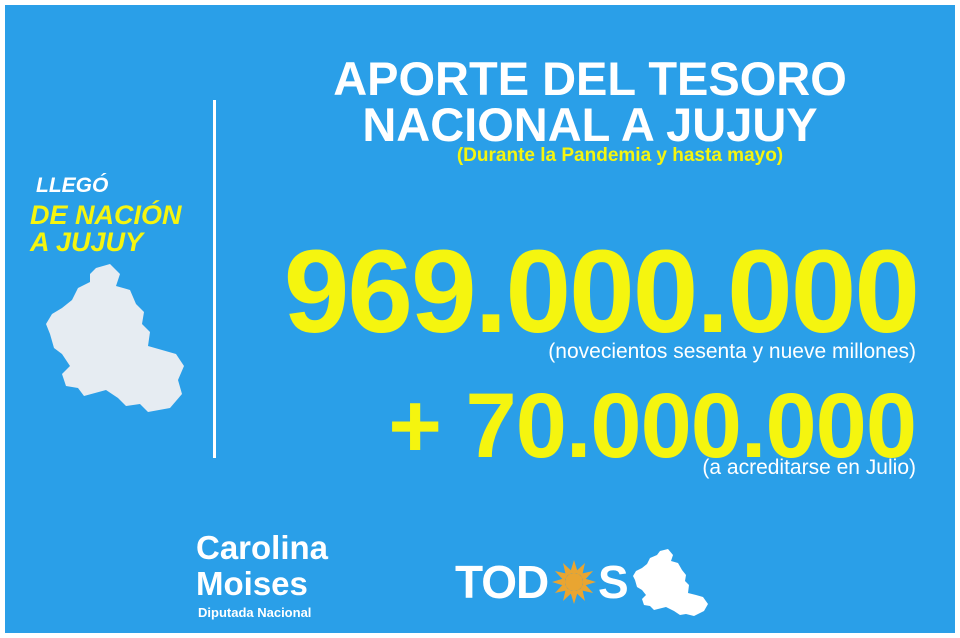 Image resolution: width=960 pixels, height=638 pixels. Describe the element at coordinates (106, 215) in the screenshot. I see `badge-de-nacion: DE NACIÓN` at that location.